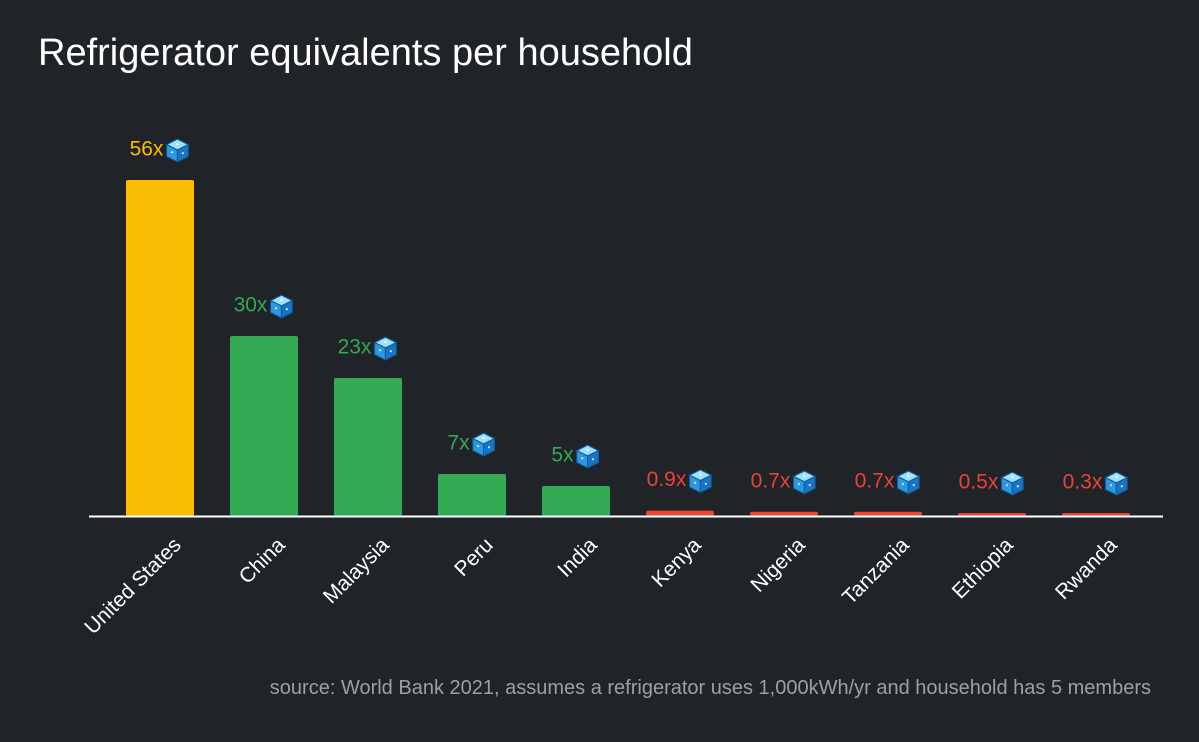 This screenshot has height=742, width=1199. Describe the element at coordinates (458, 443) in the screenshot. I see `data-label-text: 7x` at that location.